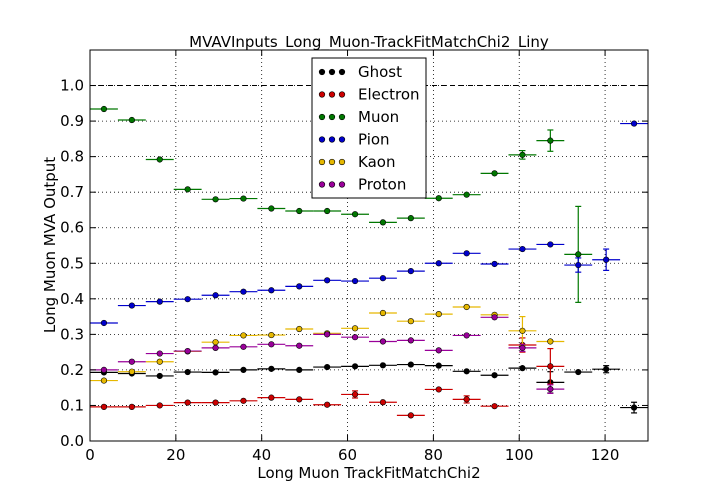 The image size is (720, 504). What do you see at coordinates (72, 441) in the screenshot?
I see `y-tick-label: 0.0` at bounding box center [72, 441].